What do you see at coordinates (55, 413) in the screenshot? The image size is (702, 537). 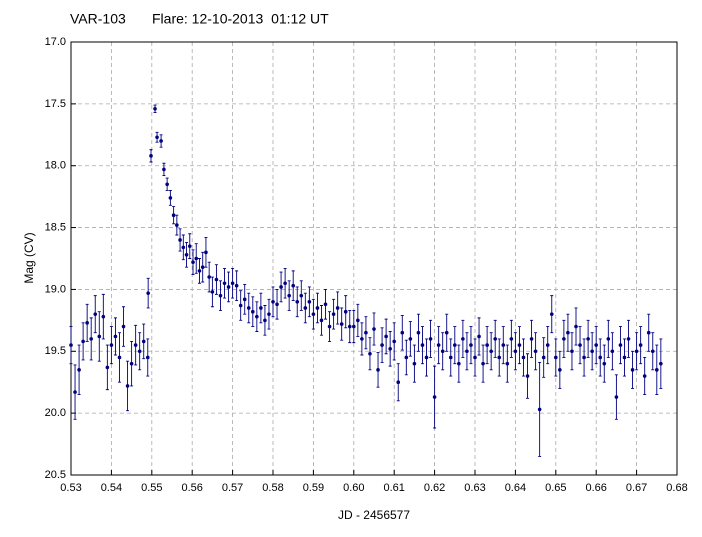 I see `y-tick-label: 20.0` at bounding box center [55, 413].